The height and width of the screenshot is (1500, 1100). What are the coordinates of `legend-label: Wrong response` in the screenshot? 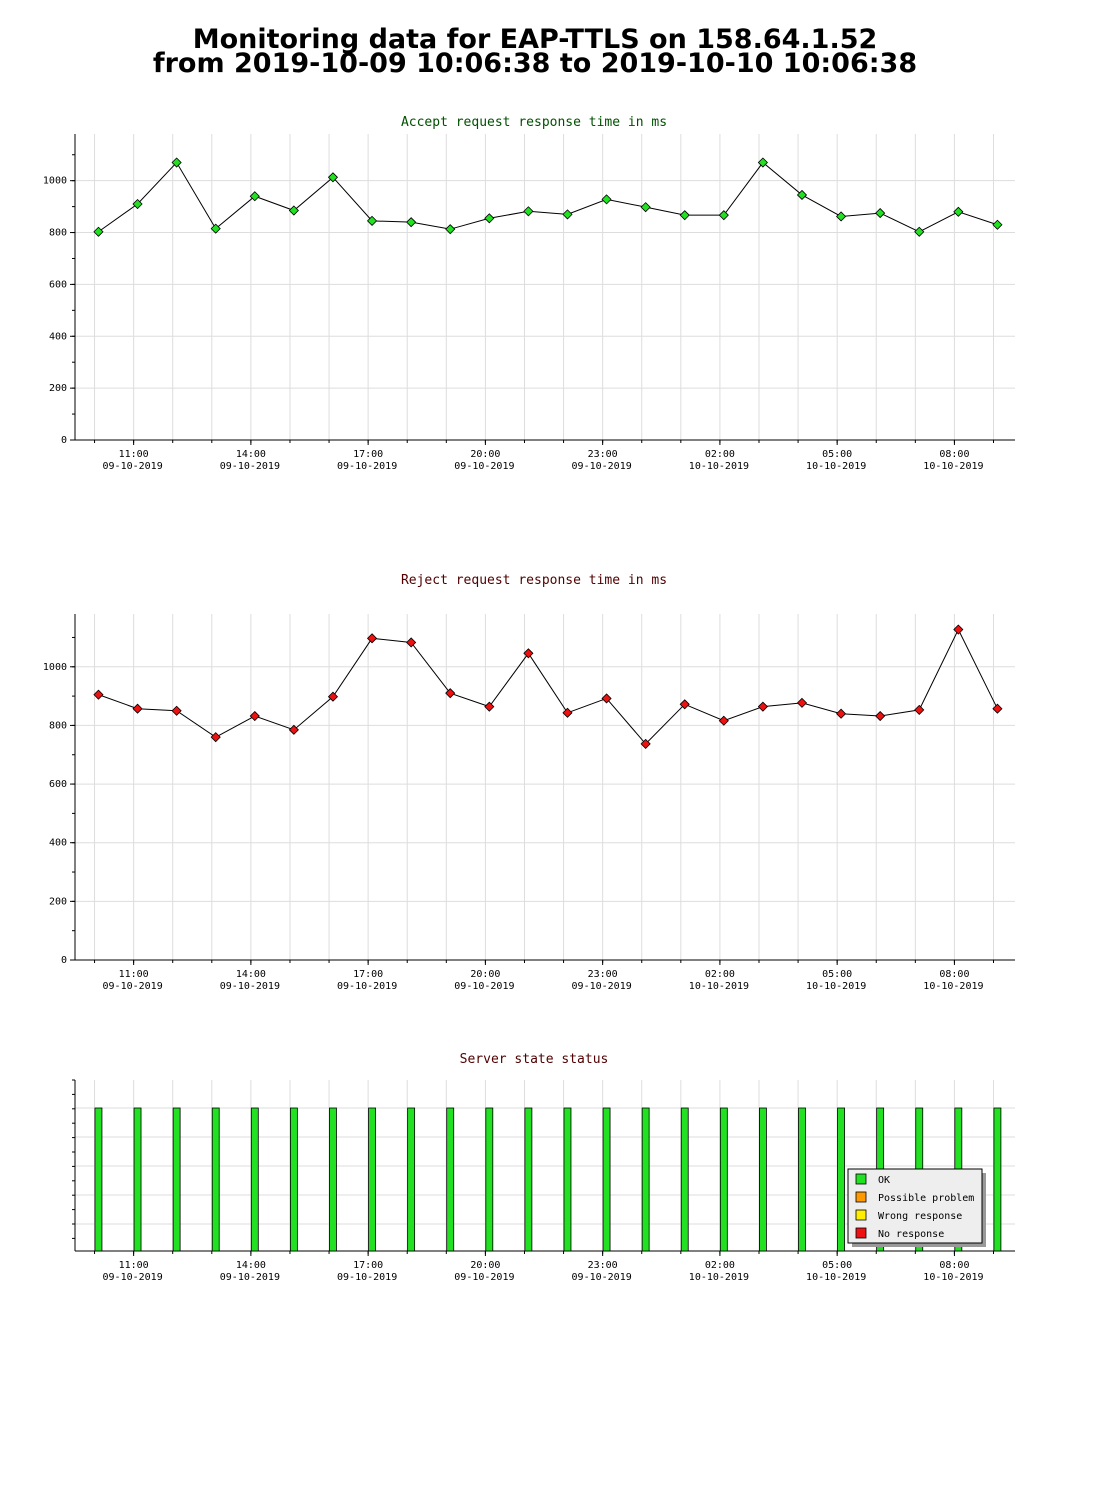 It's located at (920, 1216).